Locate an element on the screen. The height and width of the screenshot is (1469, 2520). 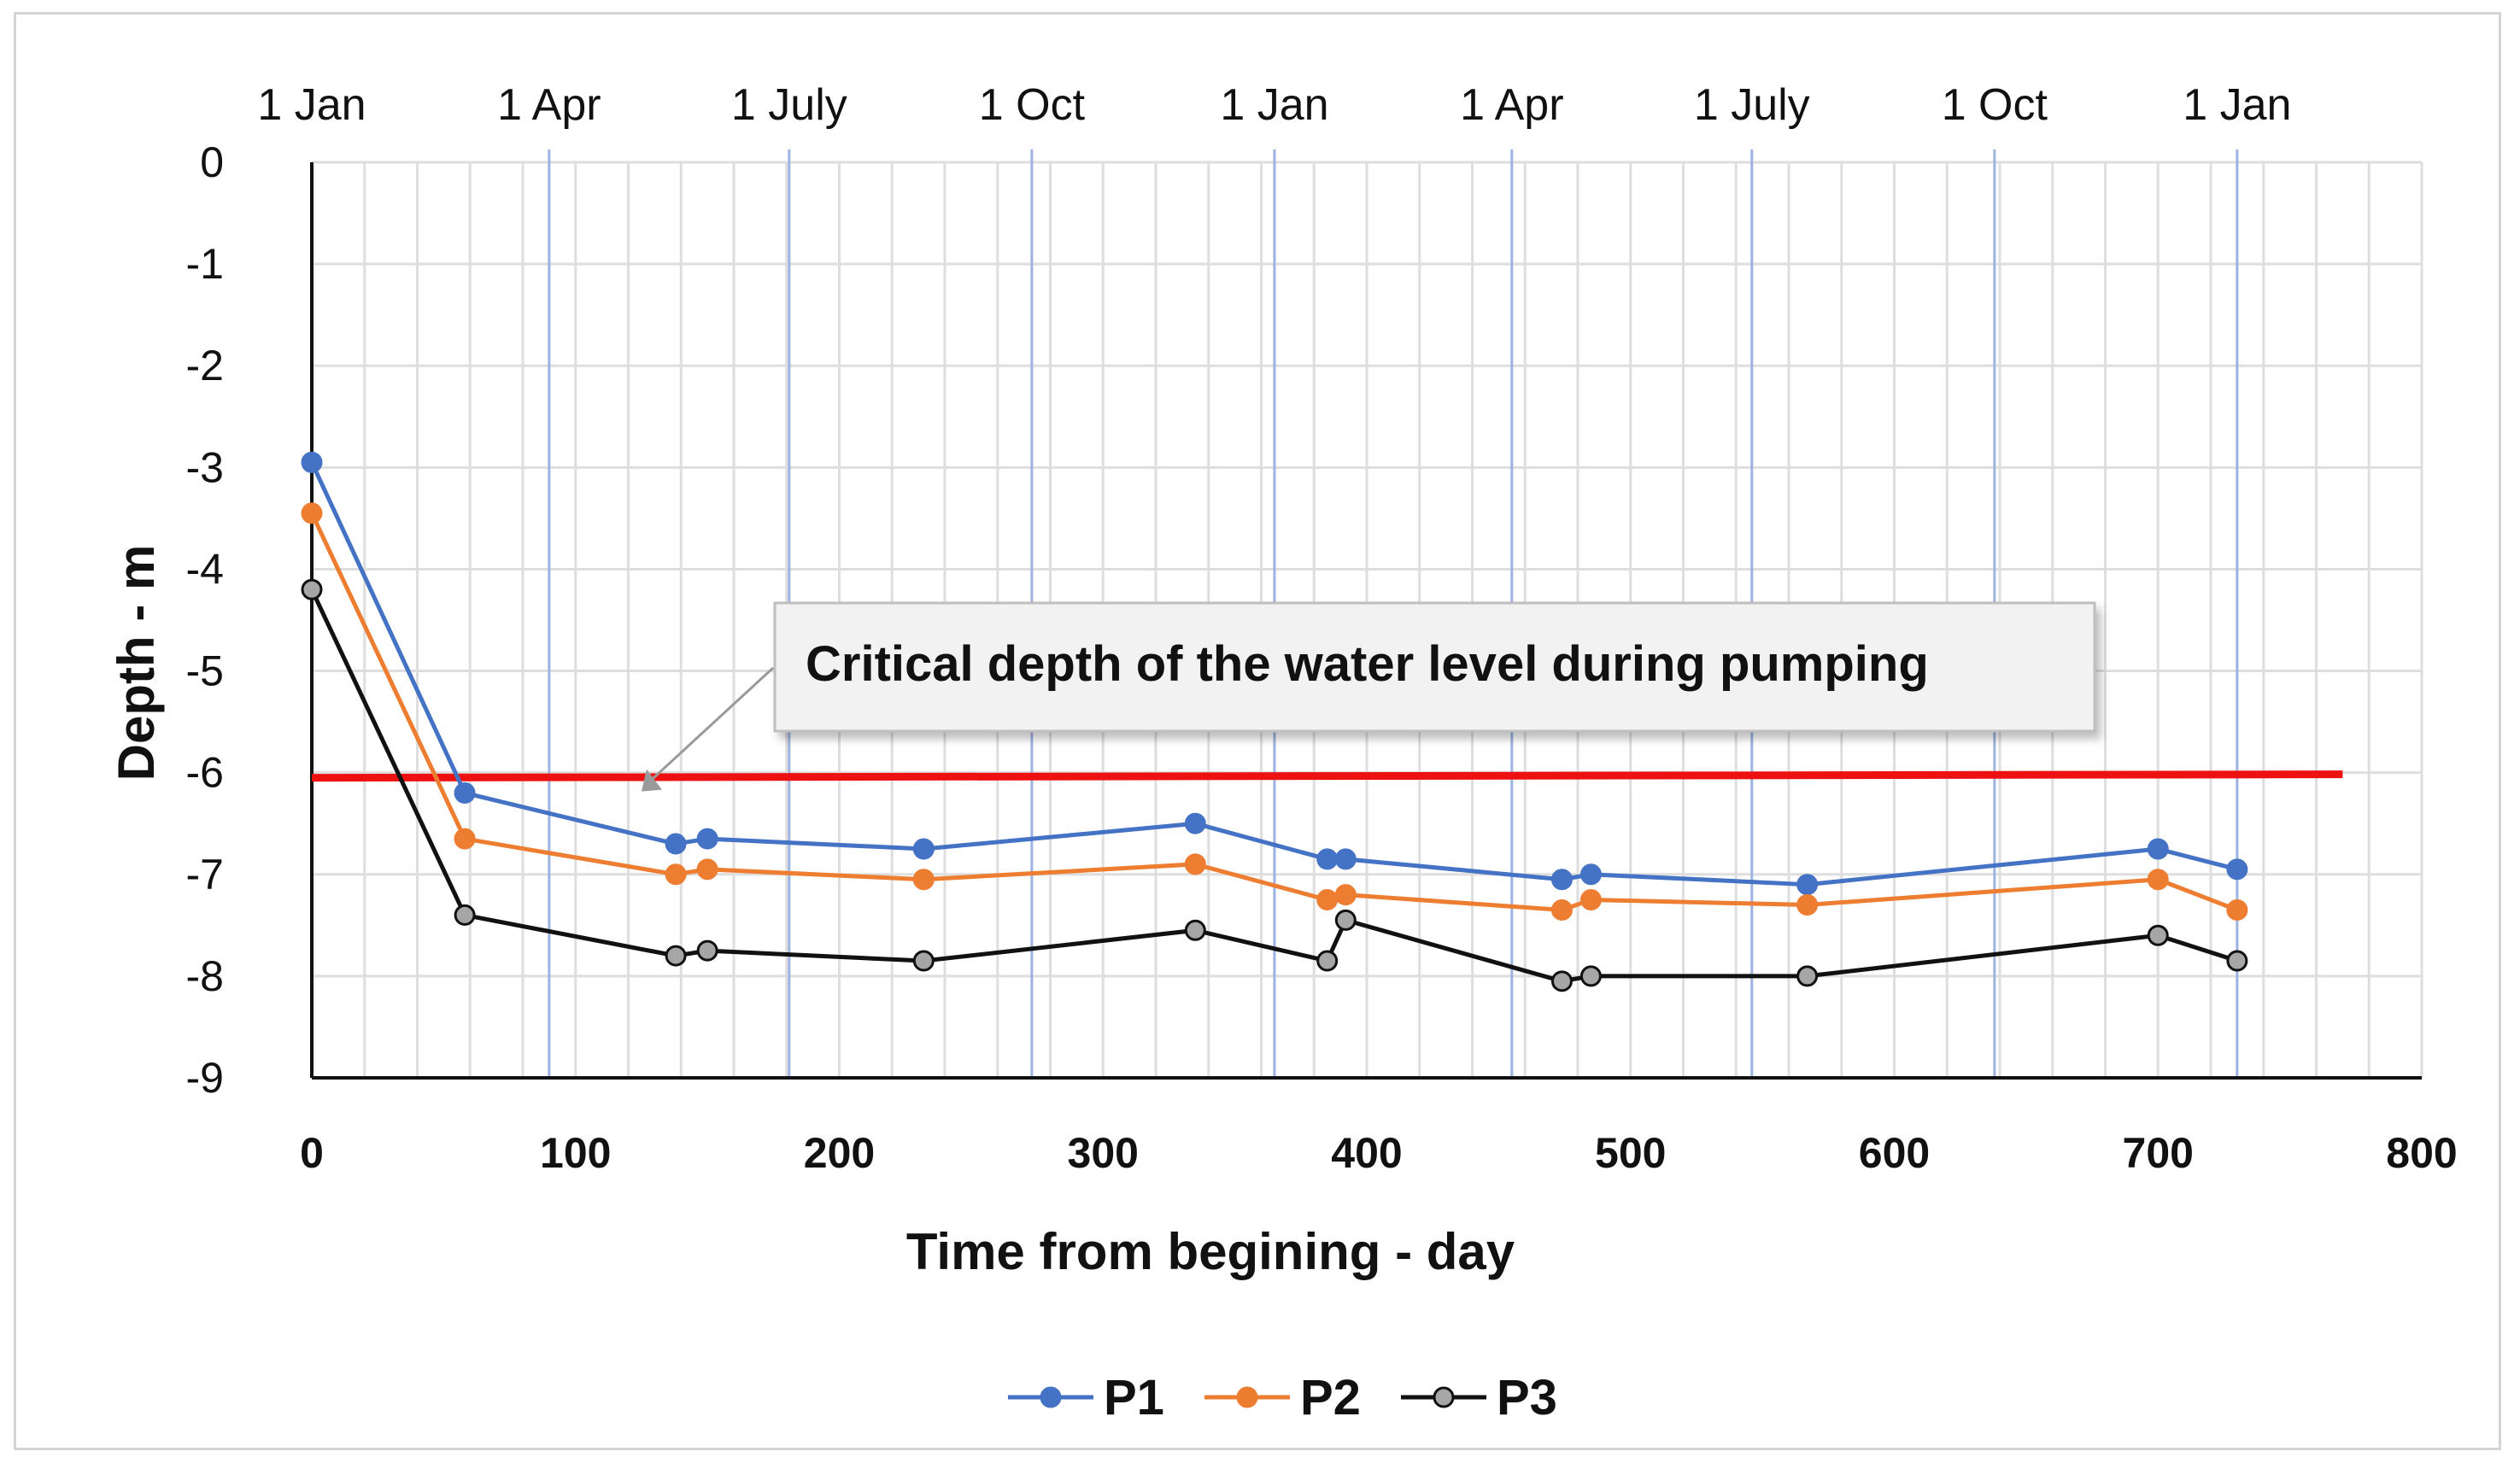
x-tick-label: 500 is located at coordinates (1630, 1153).